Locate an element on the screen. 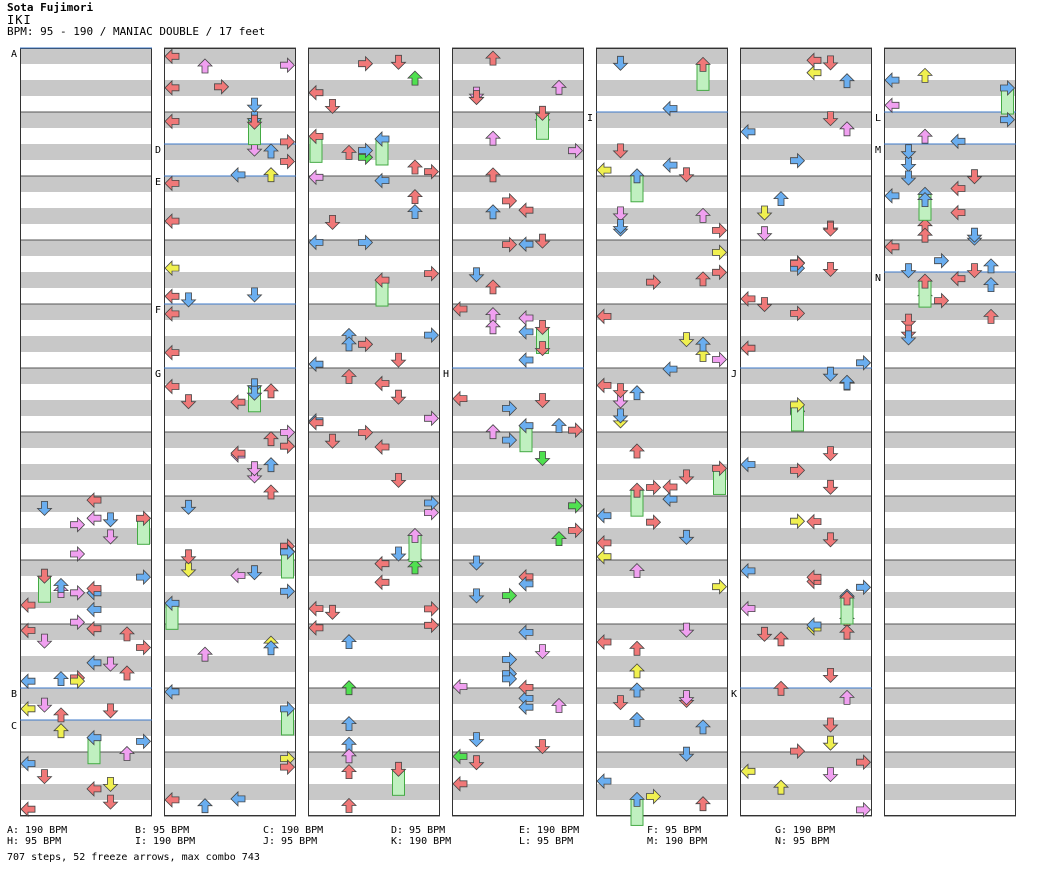  bpm-marker-label: N is located at coordinates (878, 278).